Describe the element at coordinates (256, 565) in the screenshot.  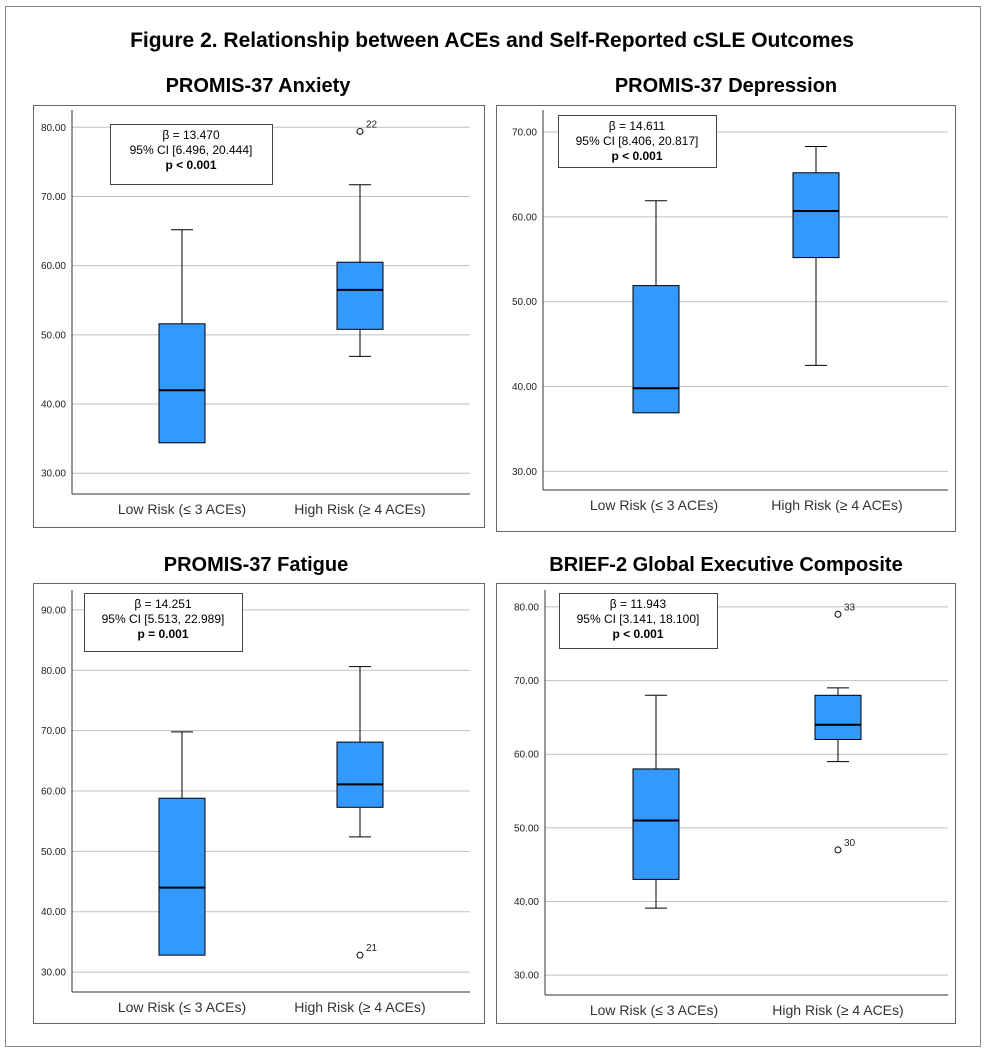
I see `panel-title: PROMIS-37 Fatigue` at that location.